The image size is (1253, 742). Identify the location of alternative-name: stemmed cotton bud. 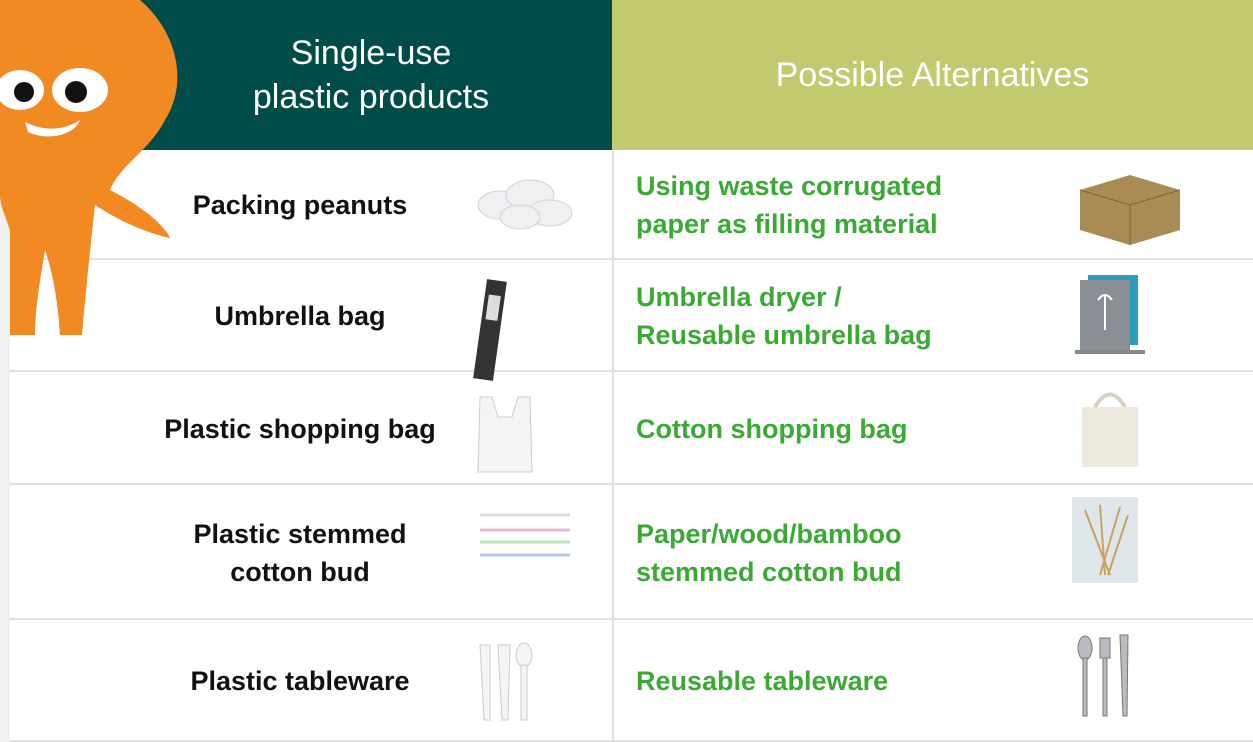
(769, 571).